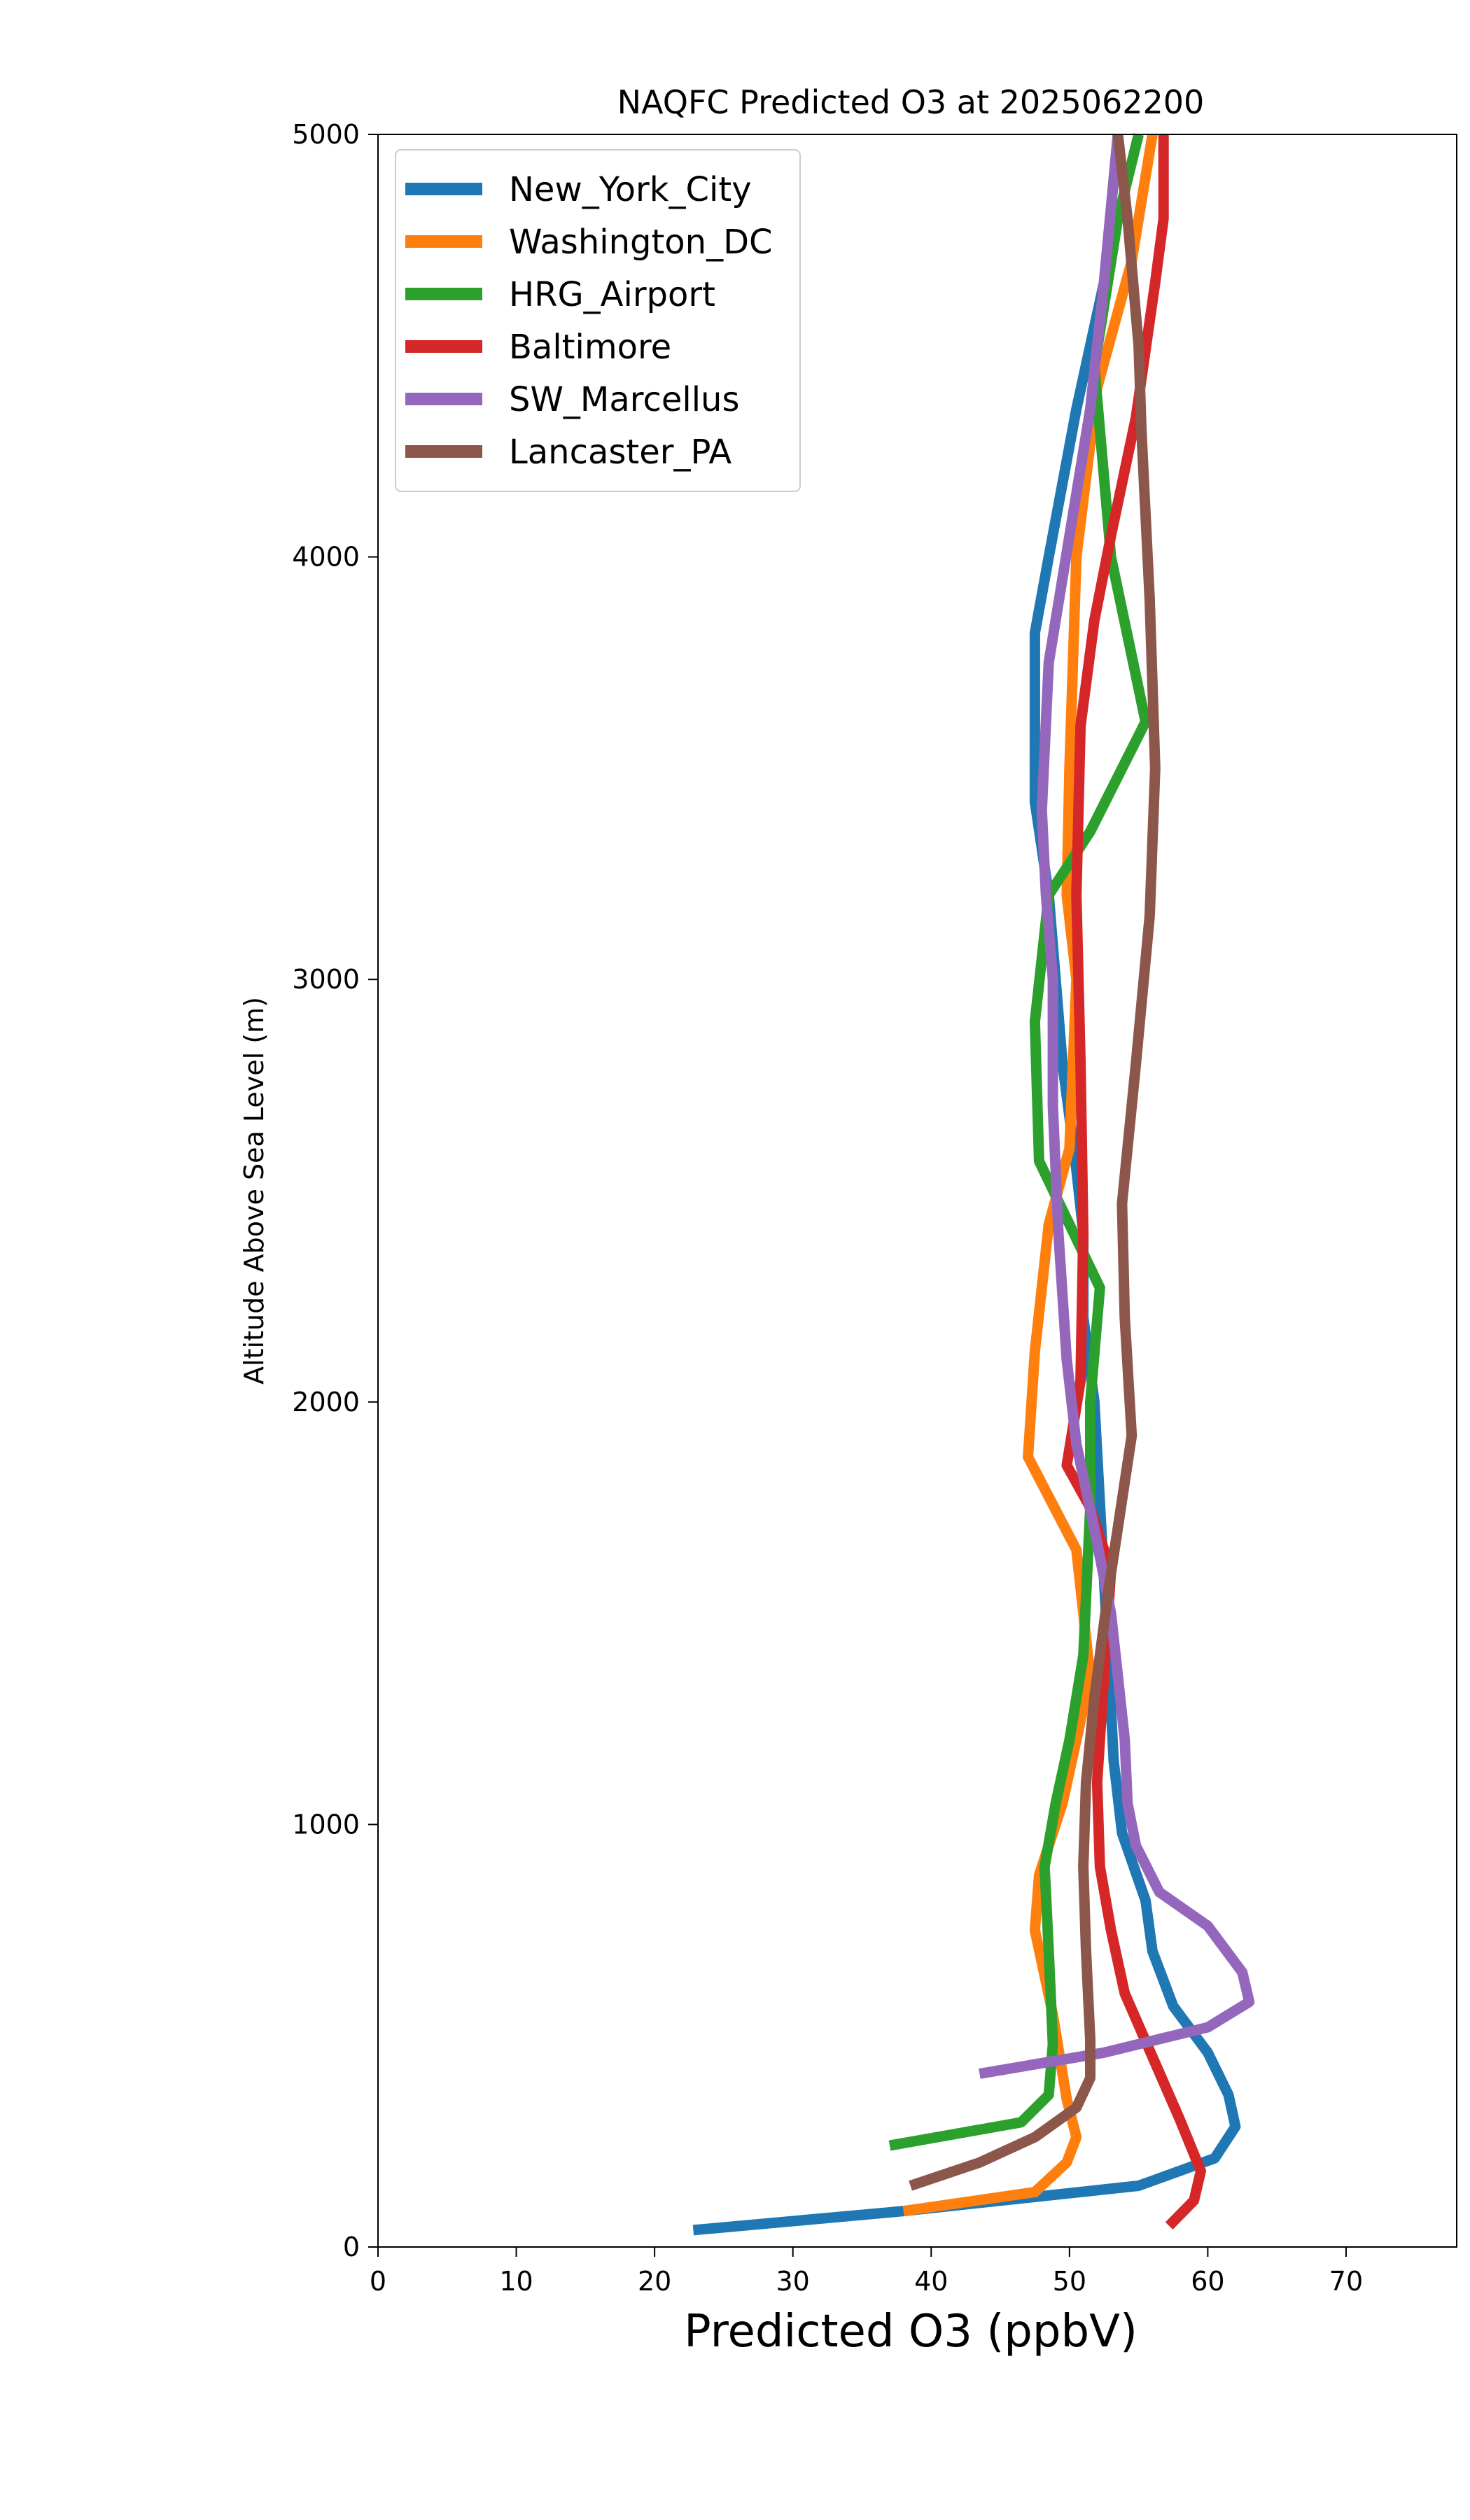 This screenshot has width=1470, height=2520. What do you see at coordinates (641, 242) in the screenshot?
I see `legend-label-washington-dc: Washington_DC` at bounding box center [641, 242].